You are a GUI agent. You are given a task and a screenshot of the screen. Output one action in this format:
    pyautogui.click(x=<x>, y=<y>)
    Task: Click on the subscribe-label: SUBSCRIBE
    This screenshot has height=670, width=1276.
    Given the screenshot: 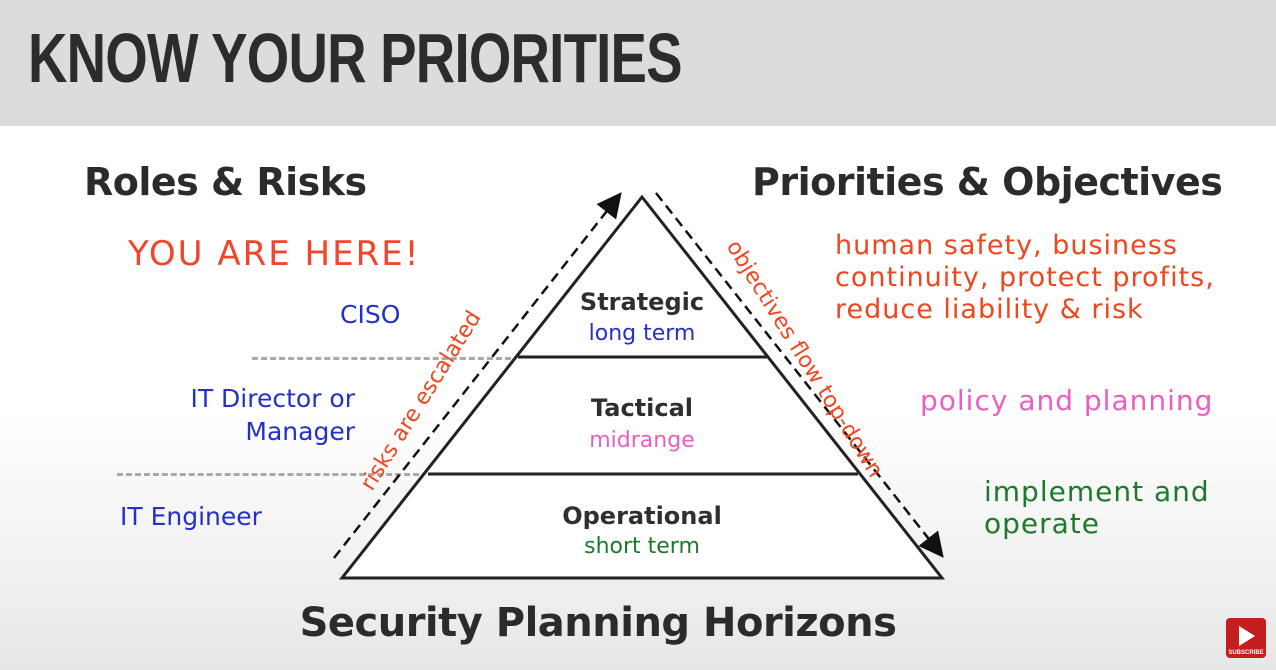 What is the action you would take?
    pyautogui.click(x=1246, y=653)
    